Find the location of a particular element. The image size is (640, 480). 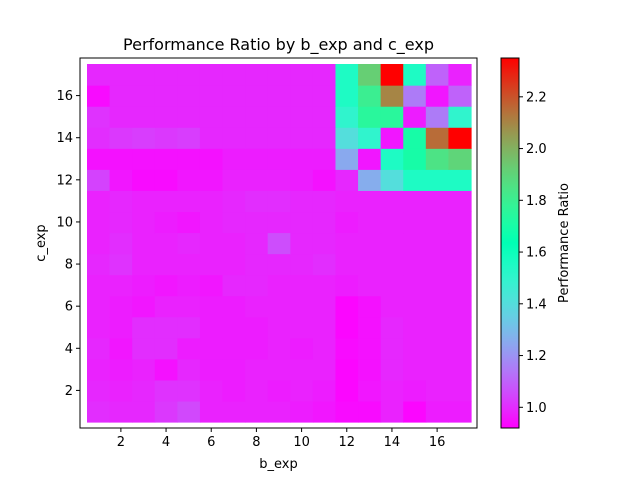

colorbar-tick-label: 1.0 is located at coordinates (536, 408).